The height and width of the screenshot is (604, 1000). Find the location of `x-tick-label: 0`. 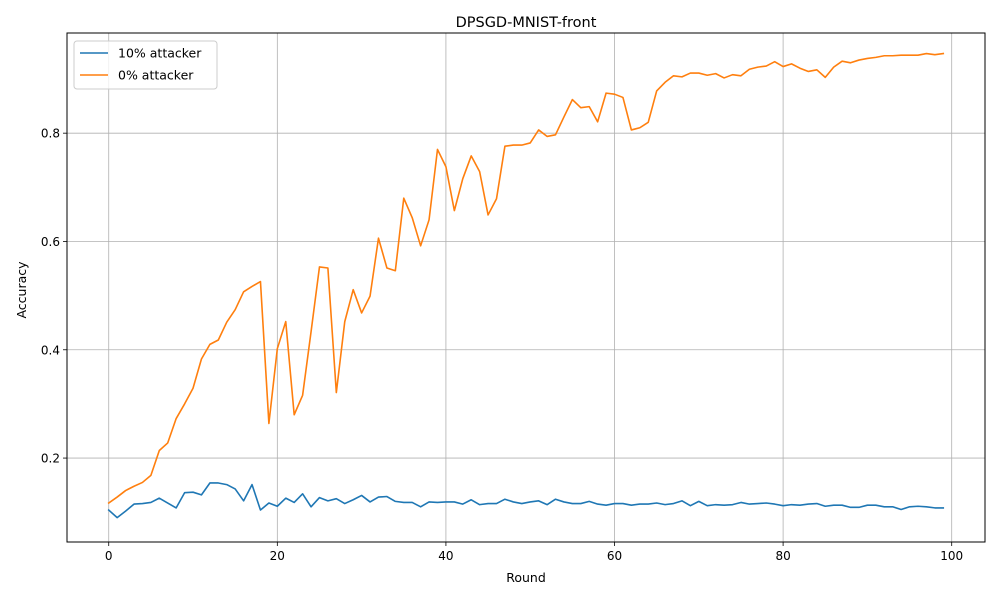

x-tick-label: 0 is located at coordinates (109, 556).